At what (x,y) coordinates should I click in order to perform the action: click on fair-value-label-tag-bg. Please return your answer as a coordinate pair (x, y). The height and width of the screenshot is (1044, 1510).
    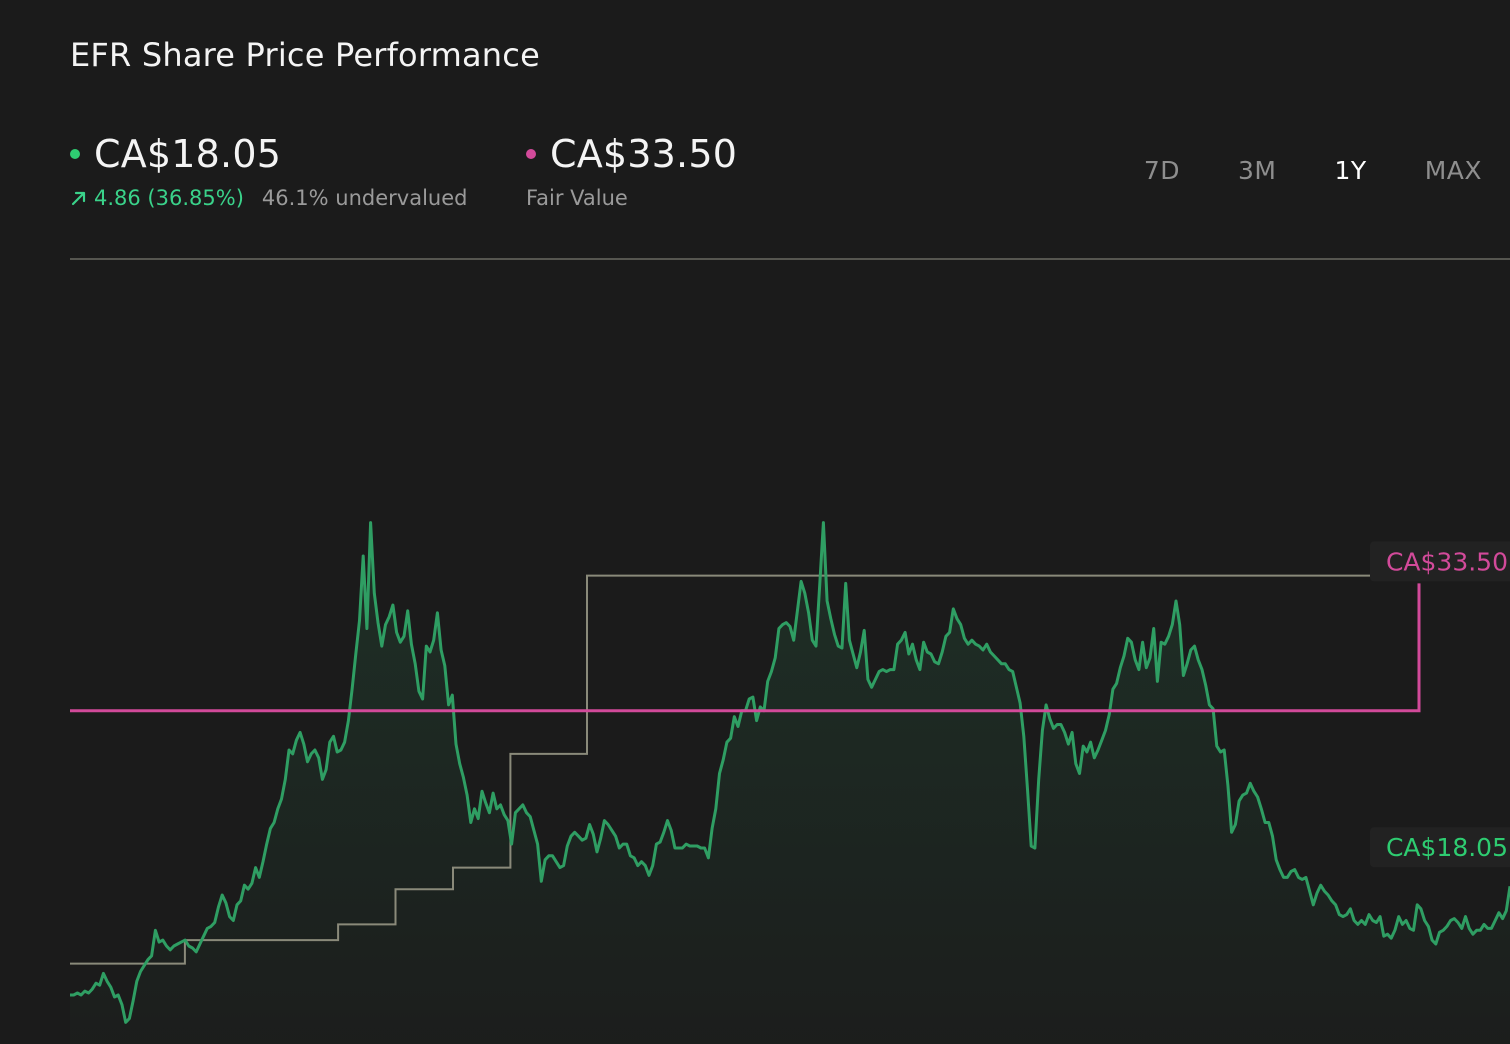
    Looking at the image, I should click on (1440, 561).